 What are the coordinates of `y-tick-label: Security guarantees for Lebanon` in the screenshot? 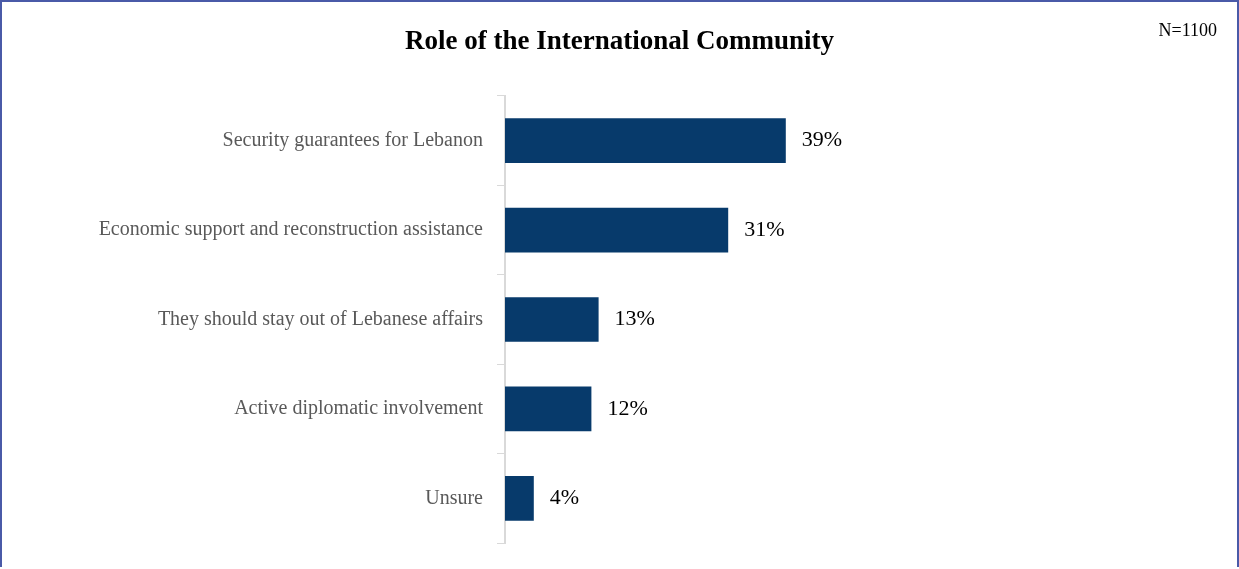 It's located at (352, 139).